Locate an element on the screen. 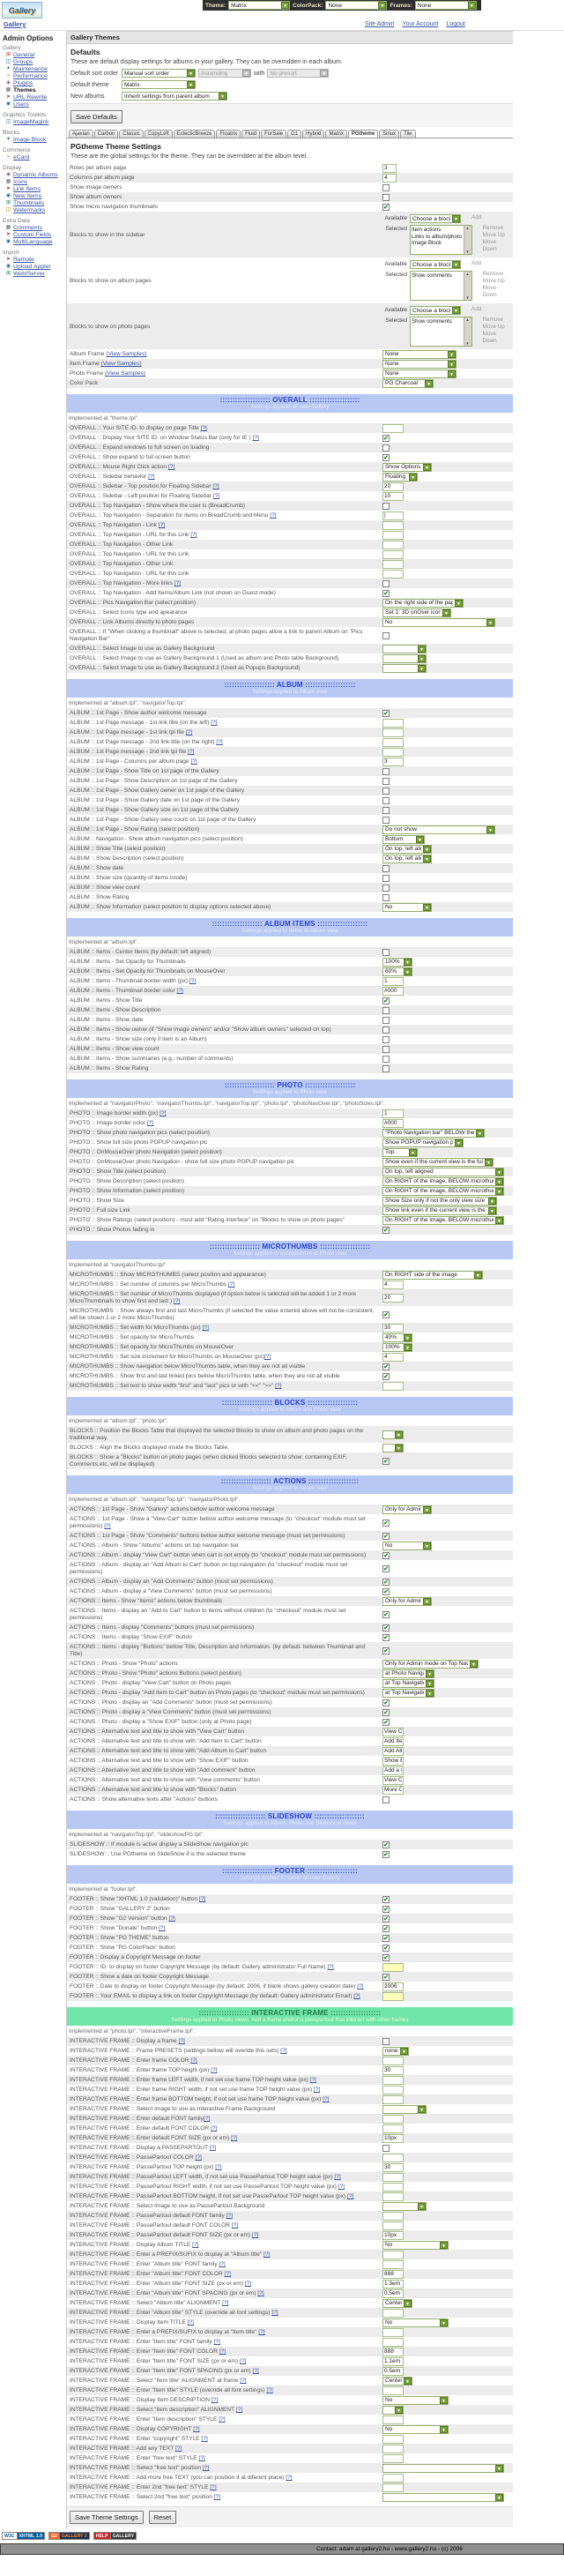  tab-floatrix: Floatrix is located at coordinates (228, 134).